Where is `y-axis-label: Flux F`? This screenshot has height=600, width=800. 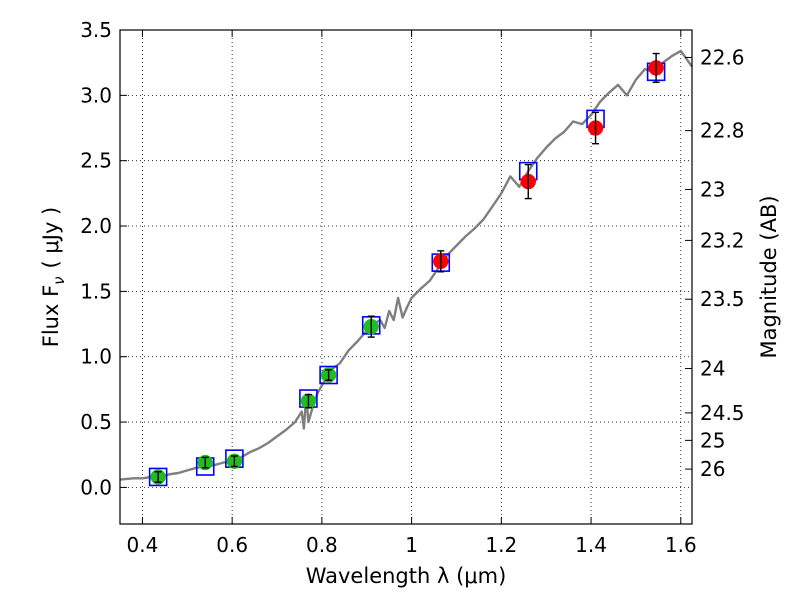 y-axis-label: Flux F is located at coordinates (51, 316).